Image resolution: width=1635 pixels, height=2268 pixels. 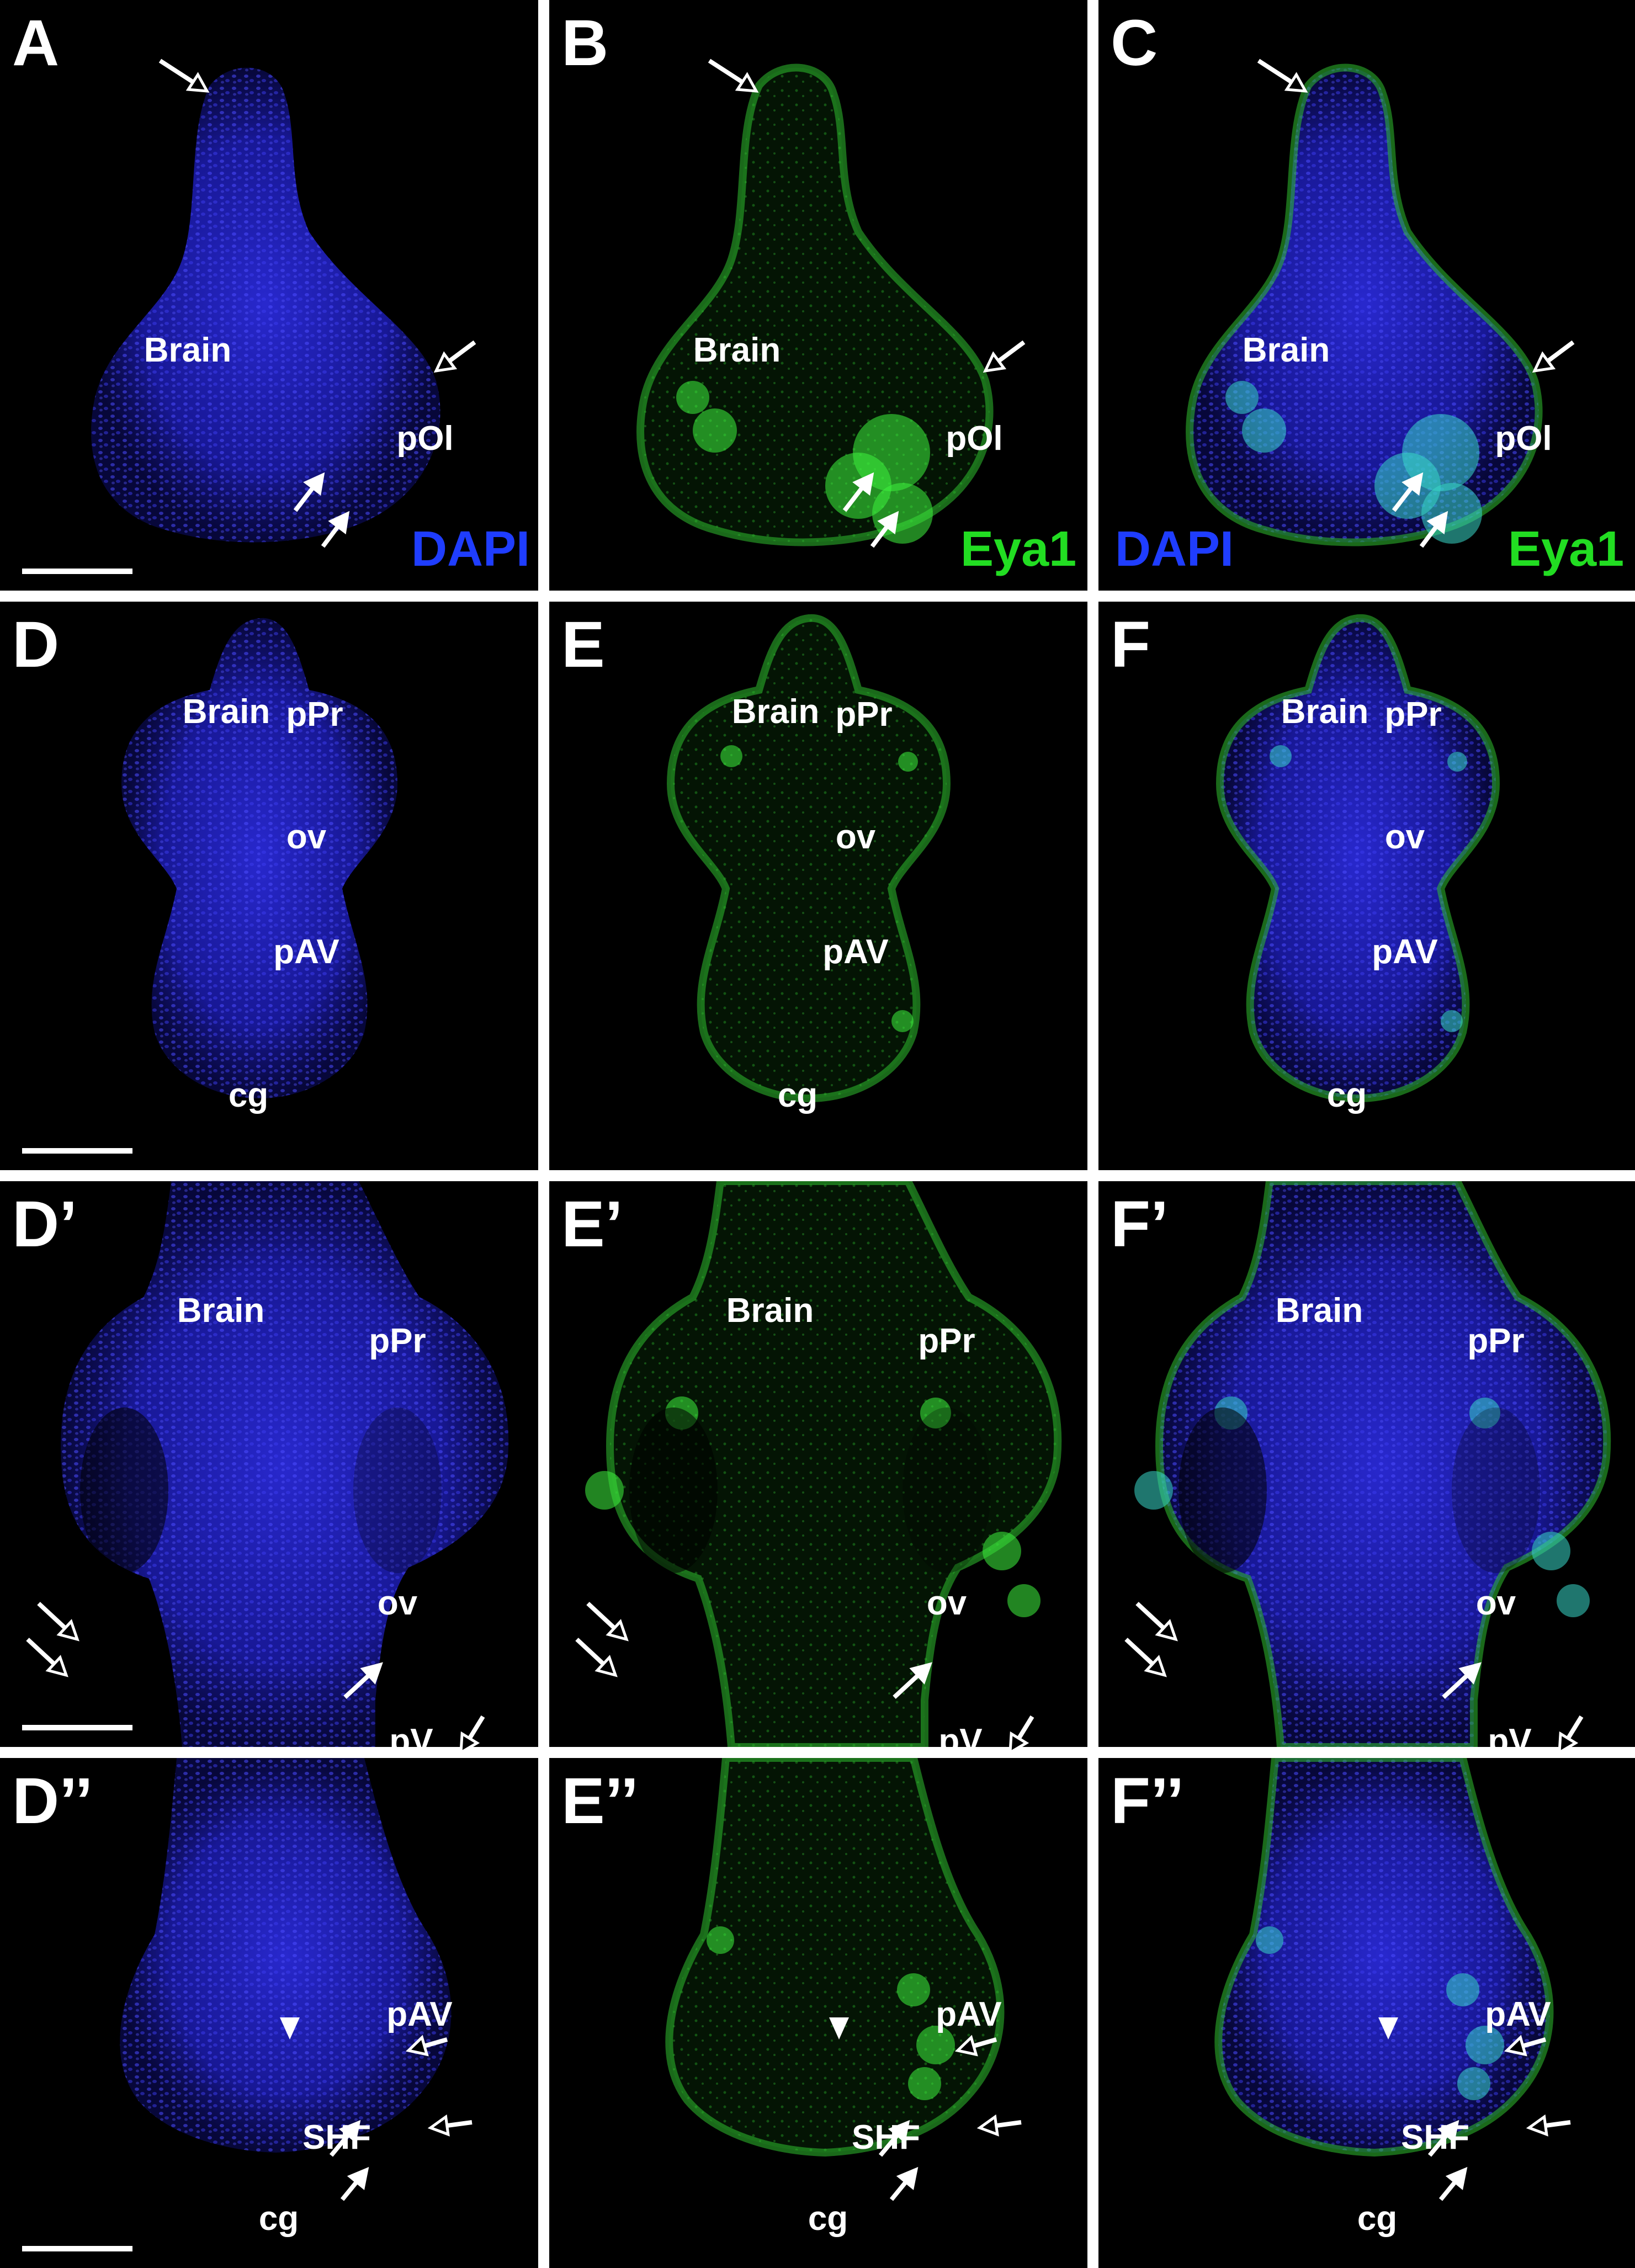 I want to click on panel-label: B, so click(x=584, y=43).